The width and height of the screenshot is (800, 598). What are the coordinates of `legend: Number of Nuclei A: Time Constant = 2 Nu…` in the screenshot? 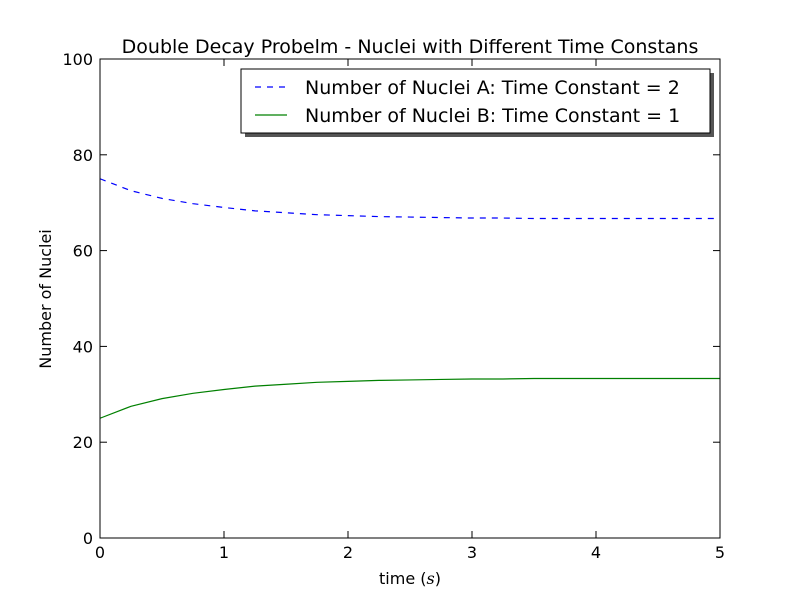 It's located at (477, 102).